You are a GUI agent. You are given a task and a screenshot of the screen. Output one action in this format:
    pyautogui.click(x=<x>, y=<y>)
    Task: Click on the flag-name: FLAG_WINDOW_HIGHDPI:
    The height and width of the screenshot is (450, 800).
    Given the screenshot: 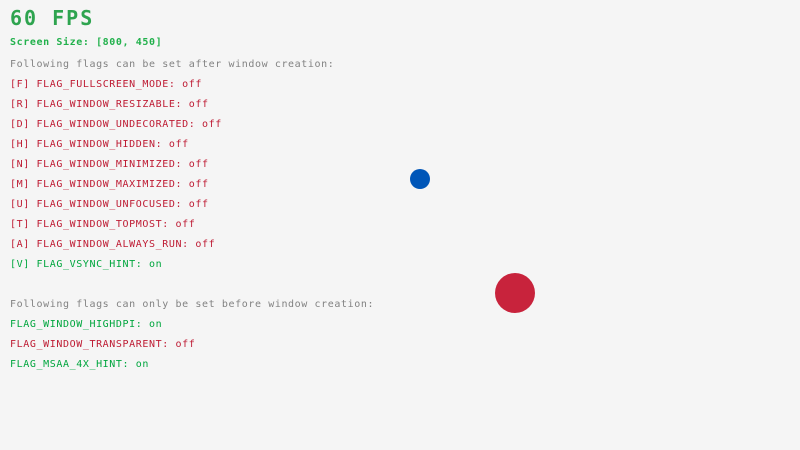 What is the action you would take?
    pyautogui.click(x=80, y=324)
    